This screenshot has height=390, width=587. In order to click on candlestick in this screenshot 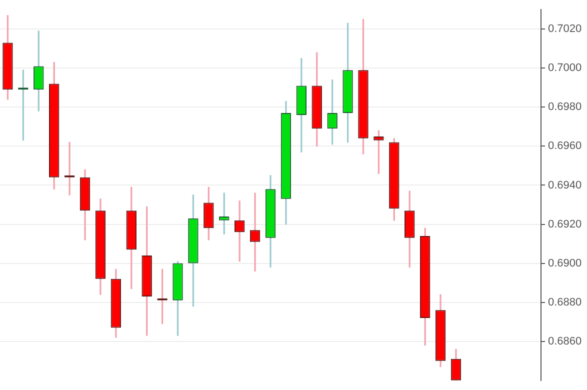, I will do `click(255, 232)`.